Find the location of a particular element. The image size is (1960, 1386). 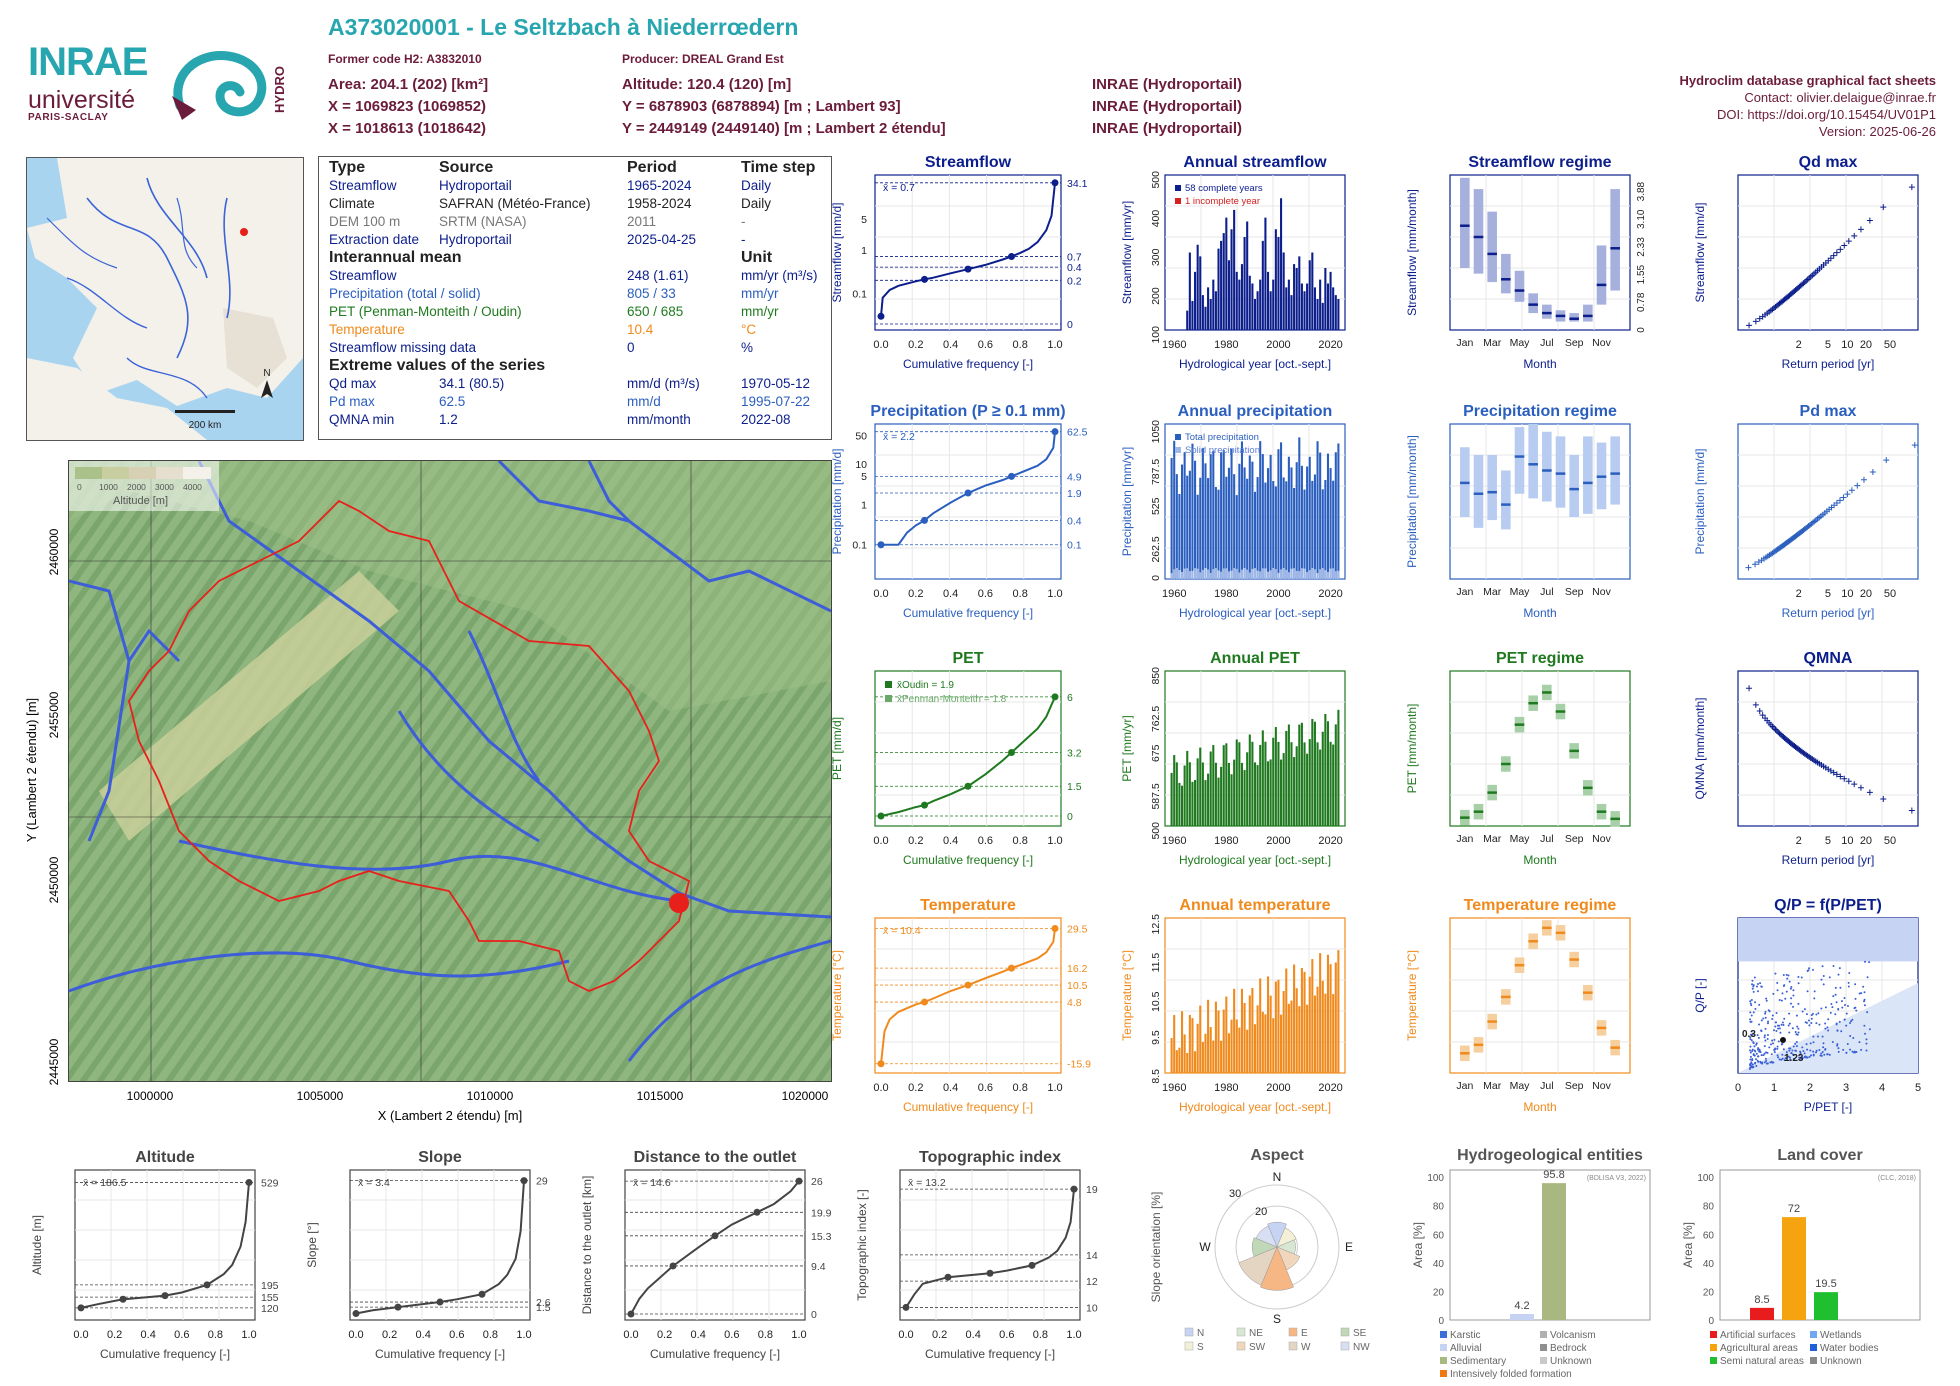

regime-box is located at coordinates (1588, 313).